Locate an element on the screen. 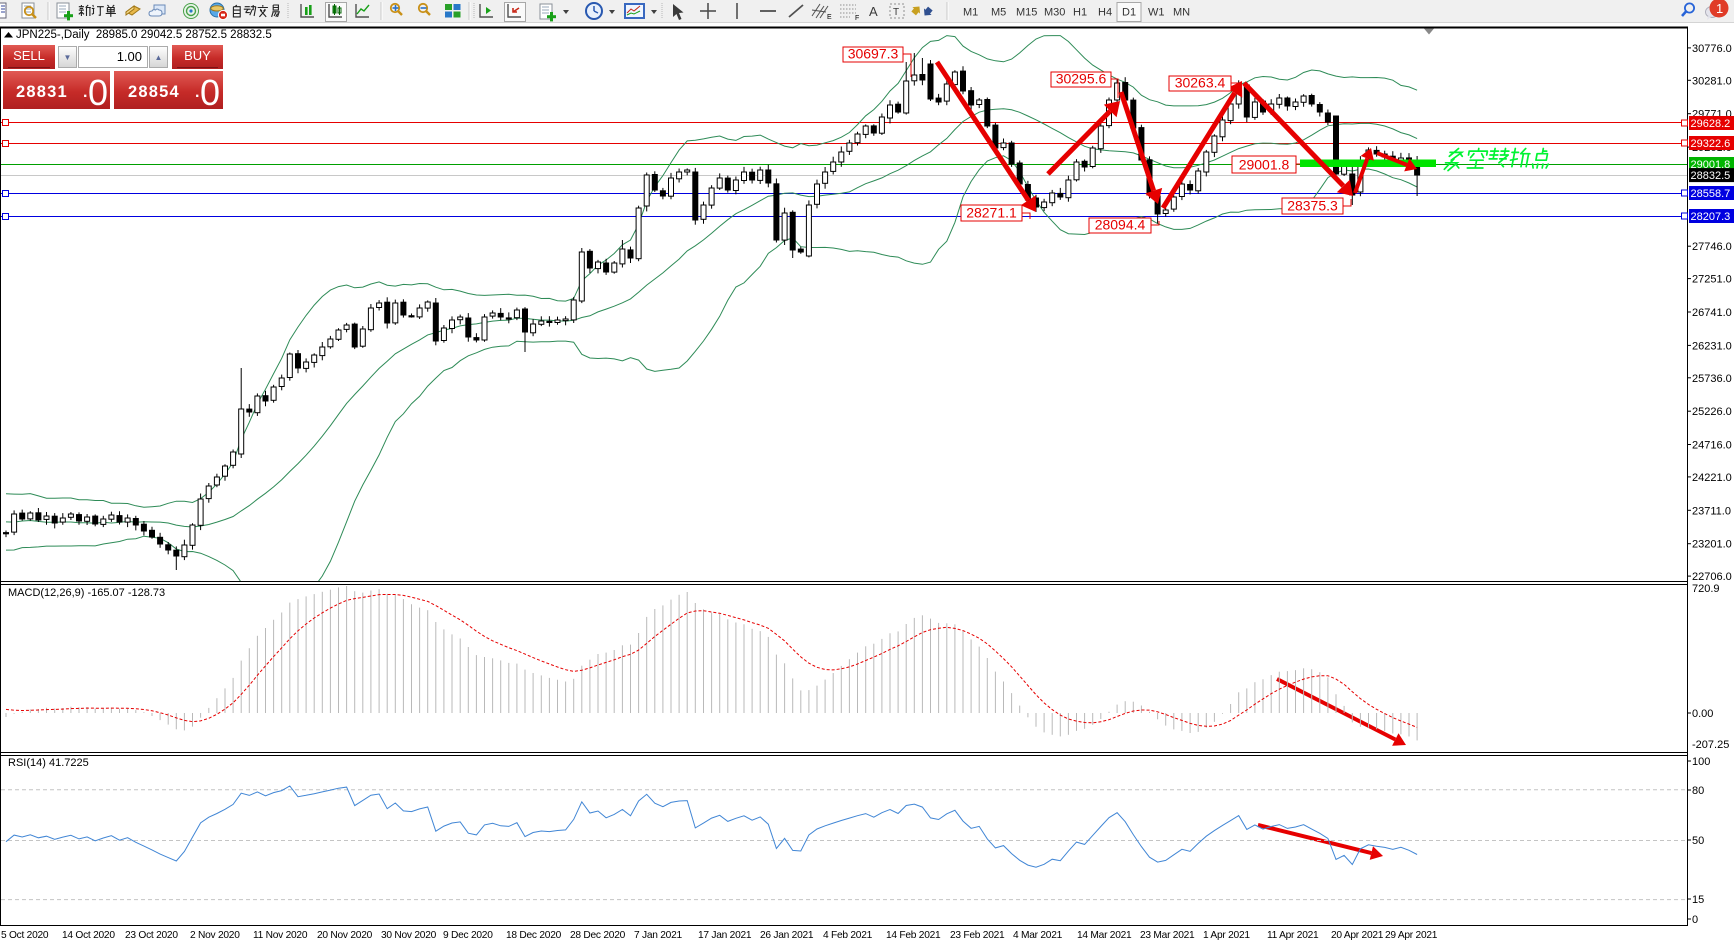 The image size is (1734, 943). svg-text: 15 is located at coordinates (1698, 900).